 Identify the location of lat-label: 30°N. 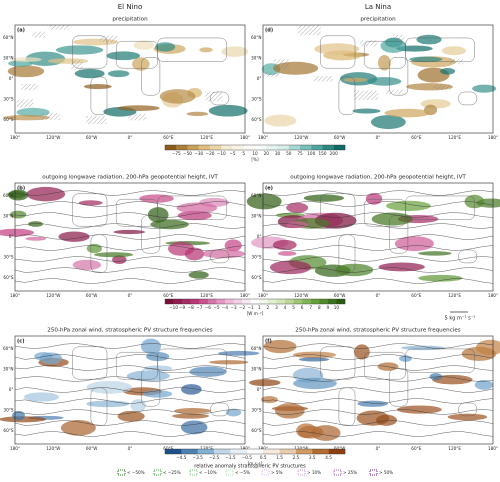
(256, 368).